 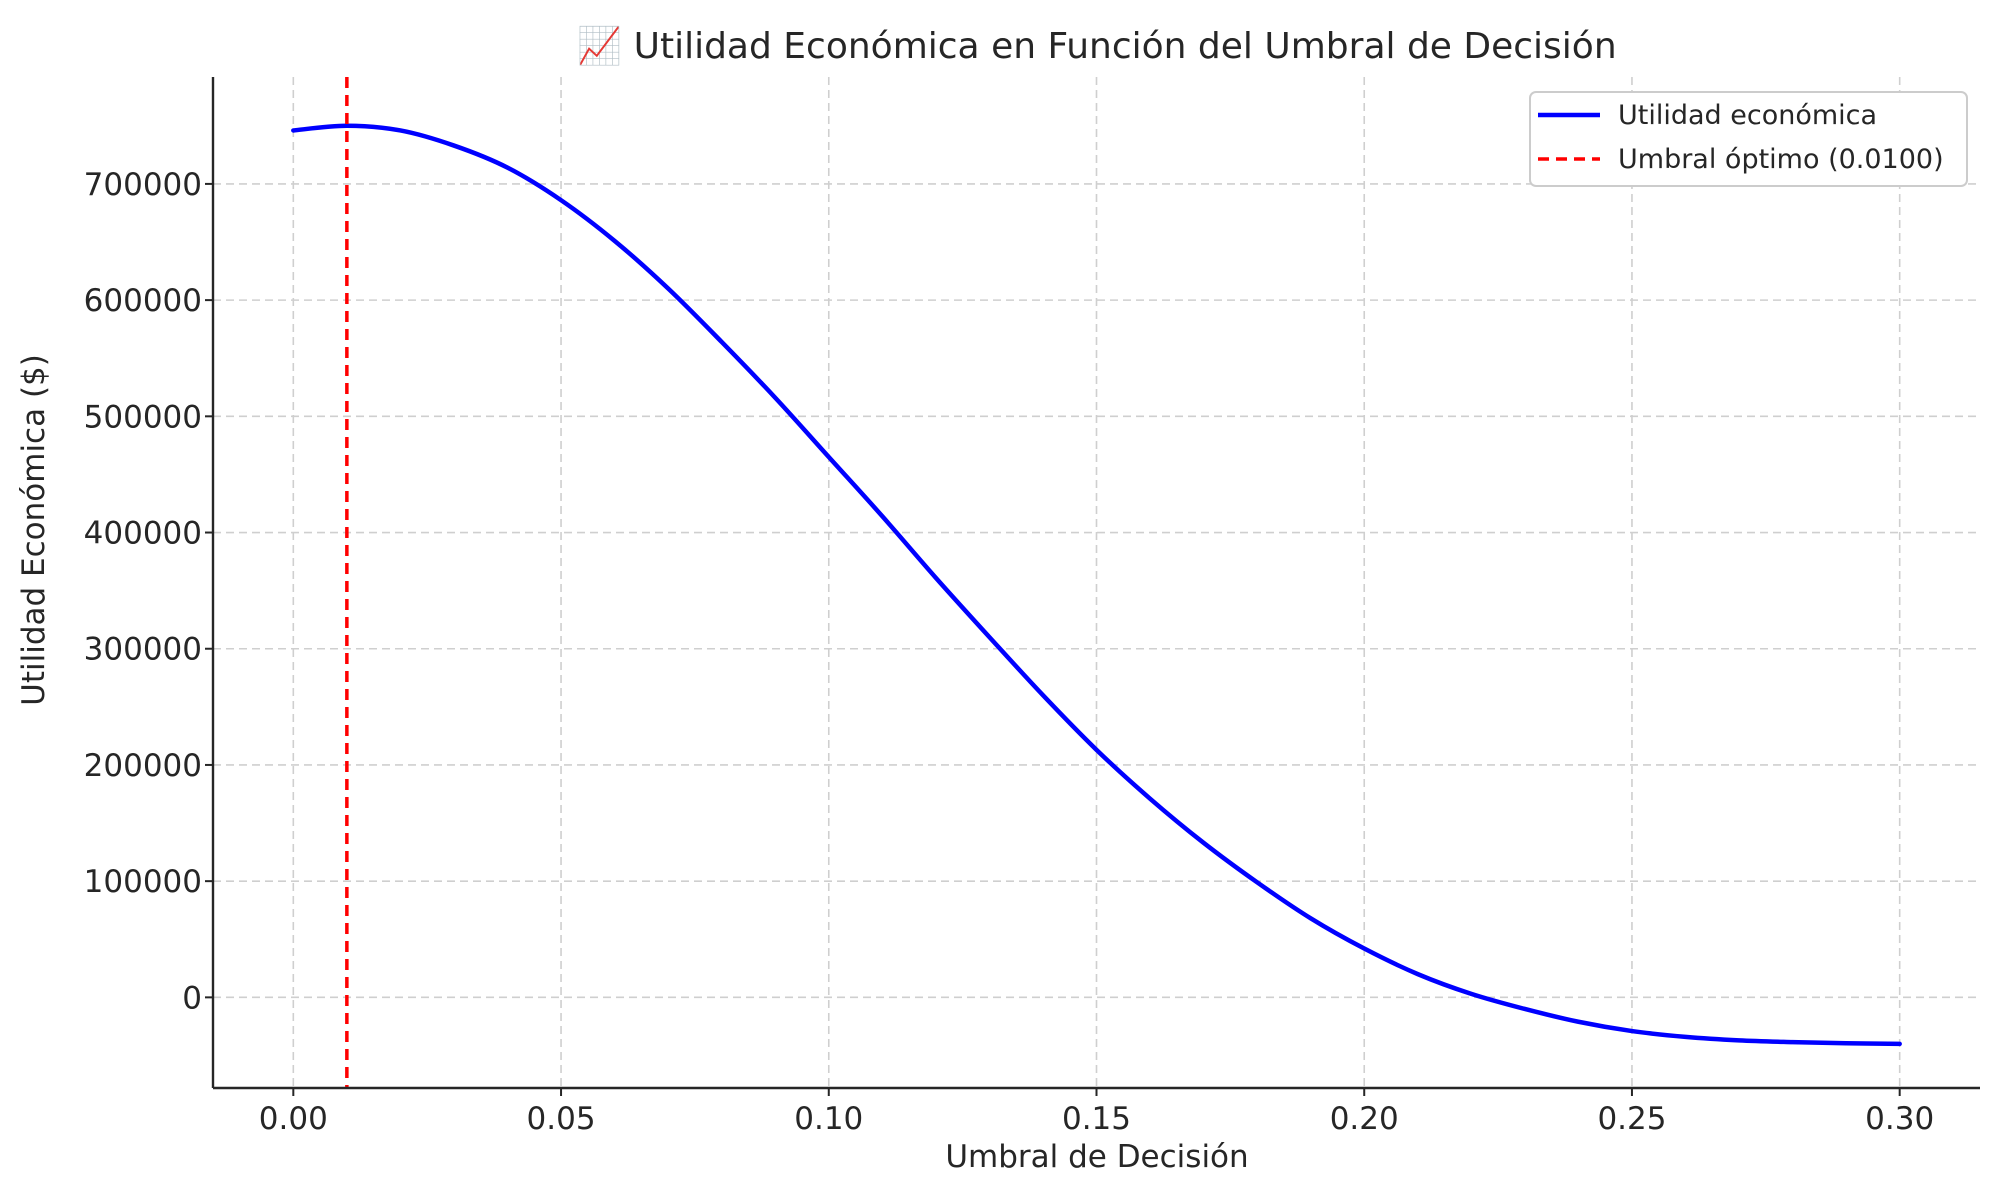 I want to click on y-tick-label-5: 500000, so click(x=143, y=417).